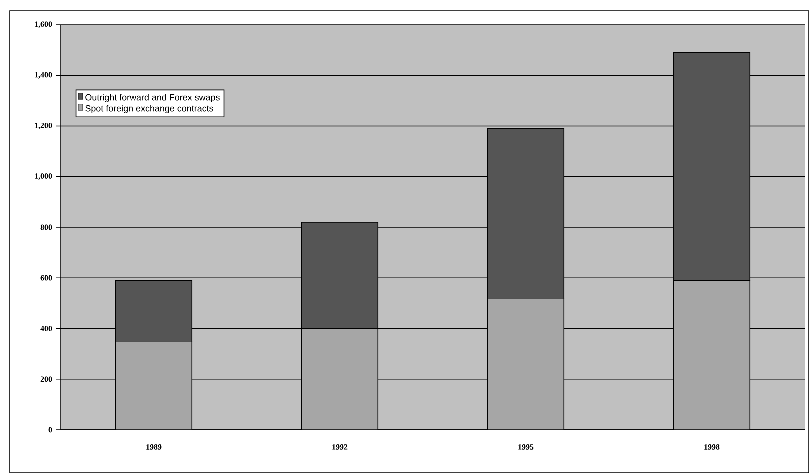 The height and width of the screenshot is (474, 811). Describe the element at coordinates (150, 109) in the screenshot. I see `legend-label: Spot foreign exchange contracts` at that location.